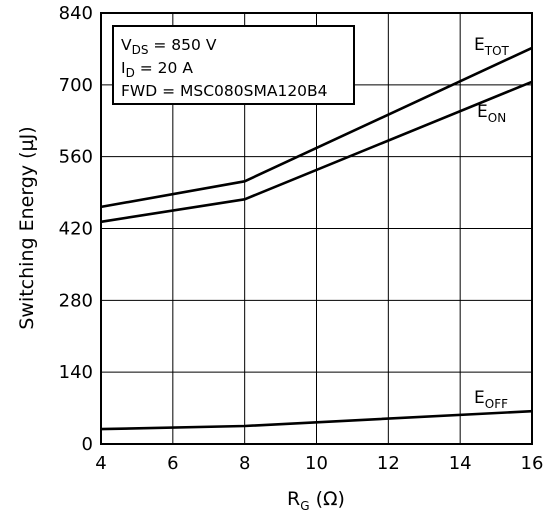 Image resolution: width=549 pixels, height=515 pixels. What do you see at coordinates (27, 227) in the screenshot?
I see `y-axis-label: Switching Energy (µJ)` at bounding box center [27, 227].